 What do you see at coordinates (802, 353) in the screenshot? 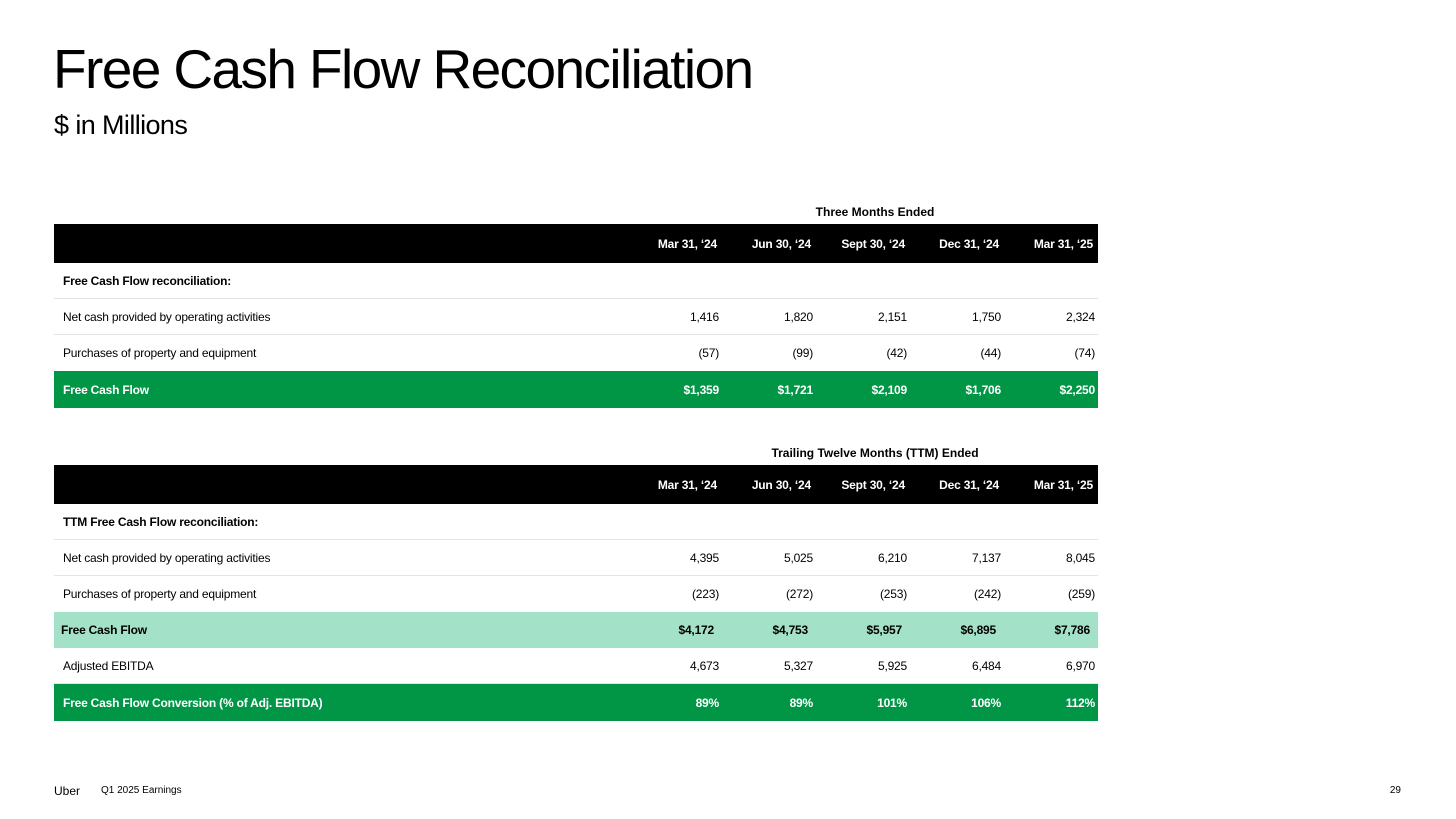
I see `table-cell: (99)` at bounding box center [802, 353].